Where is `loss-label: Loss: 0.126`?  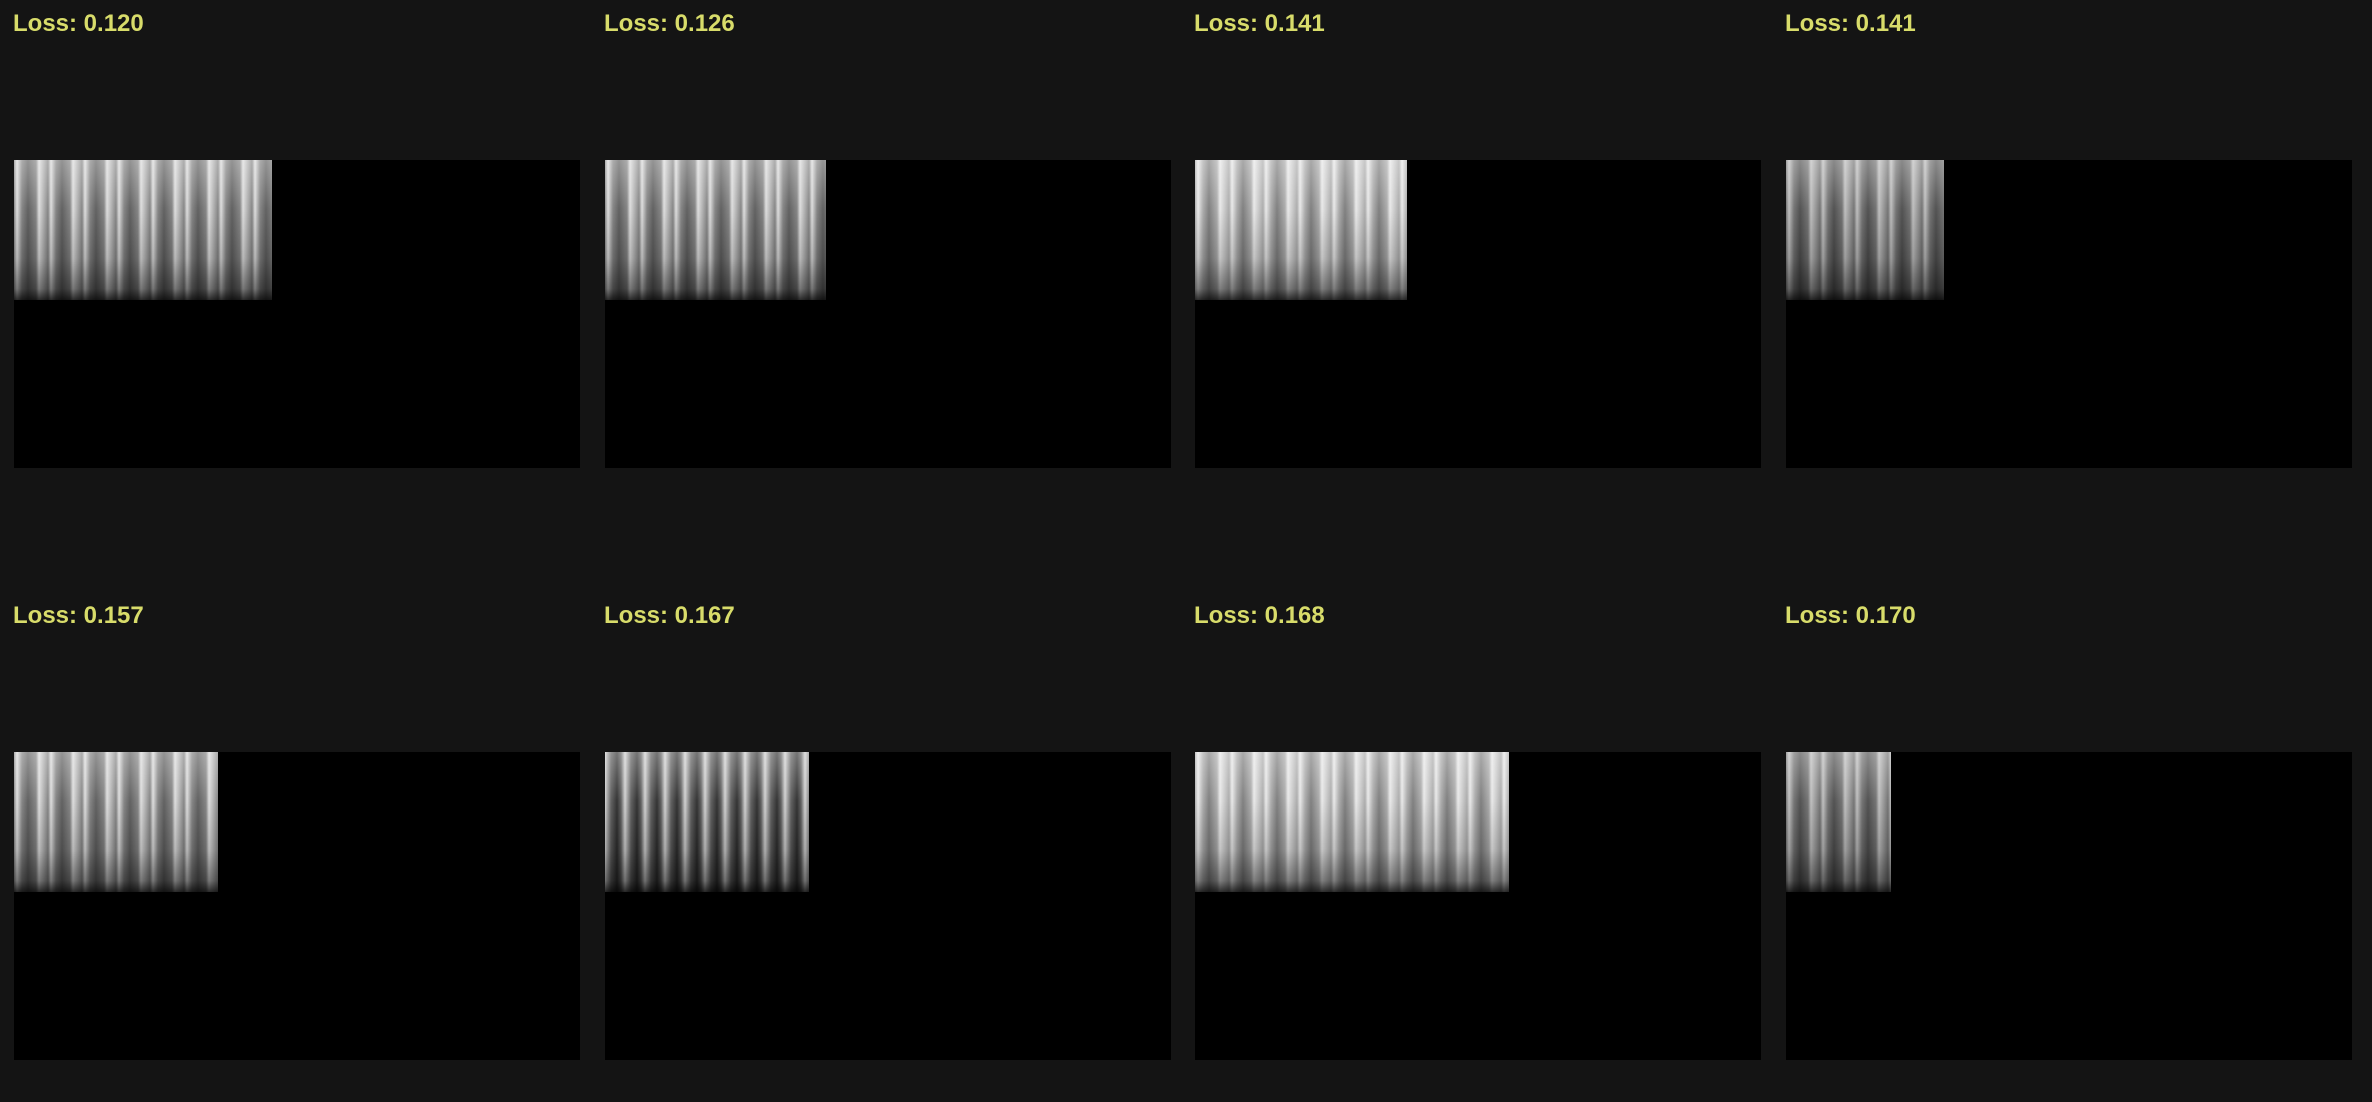
loss-label: Loss: 0.126 is located at coordinates (669, 23).